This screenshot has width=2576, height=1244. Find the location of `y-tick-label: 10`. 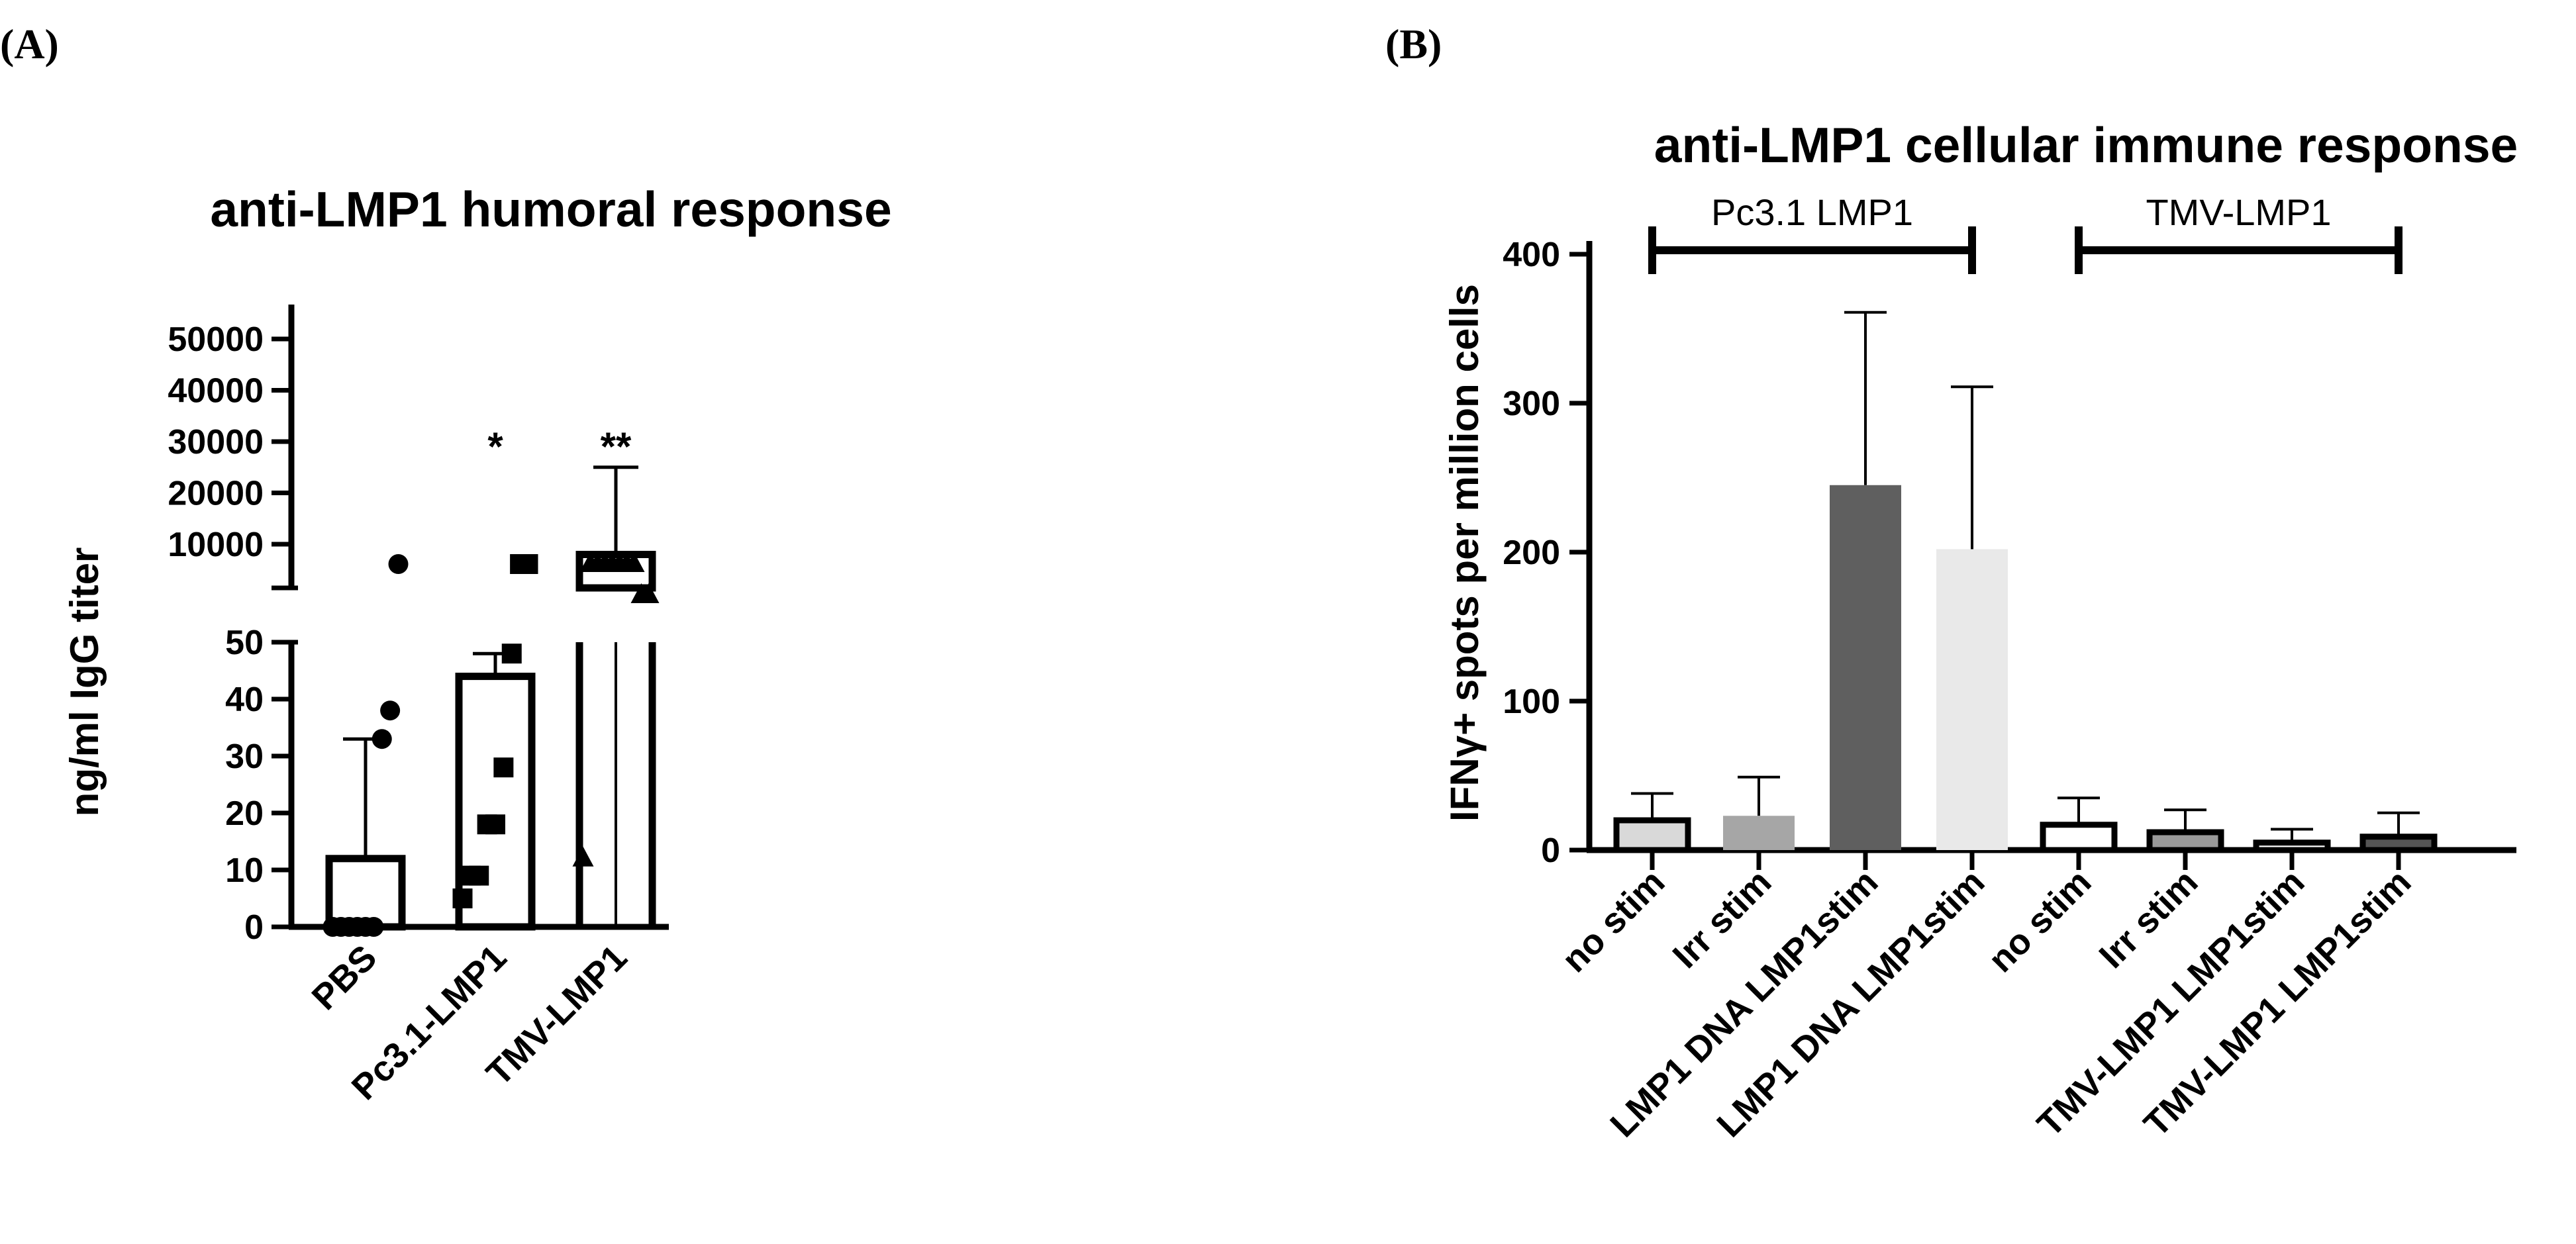

y-tick-label: 10 is located at coordinates (244, 870).